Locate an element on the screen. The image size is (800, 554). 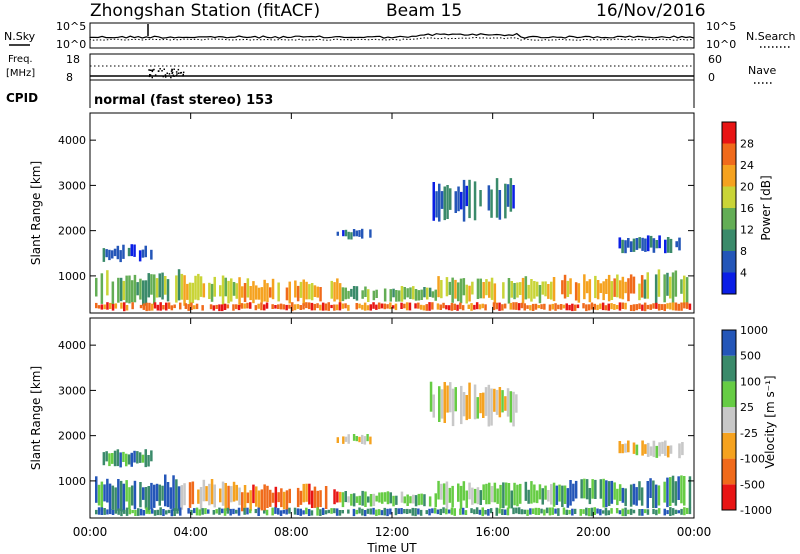
freq-left-tick-top: 18 is located at coordinates (73, 59).